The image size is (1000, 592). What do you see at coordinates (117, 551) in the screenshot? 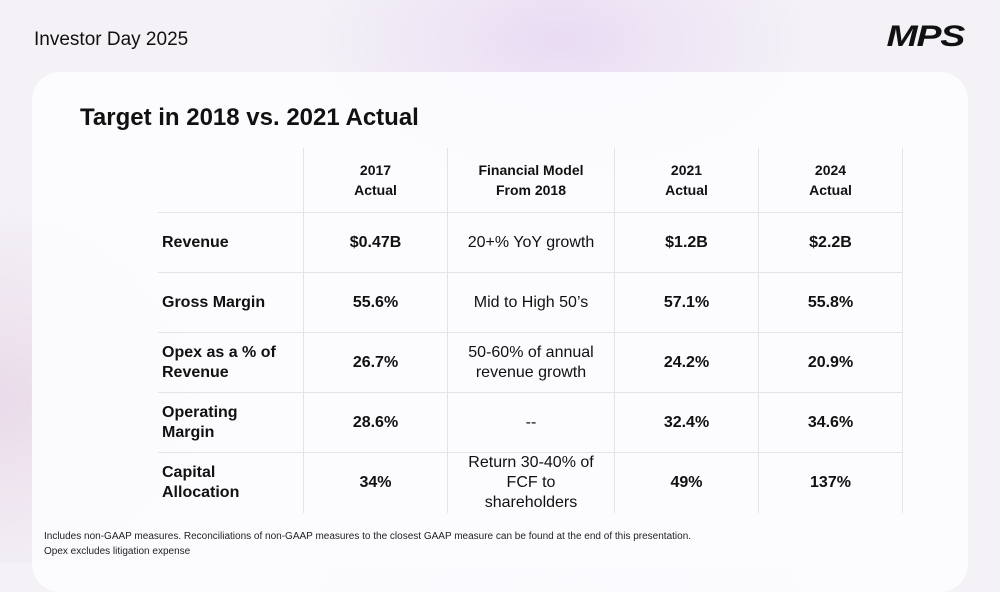
I see `footnote: Opex excludes litigation expense` at bounding box center [117, 551].